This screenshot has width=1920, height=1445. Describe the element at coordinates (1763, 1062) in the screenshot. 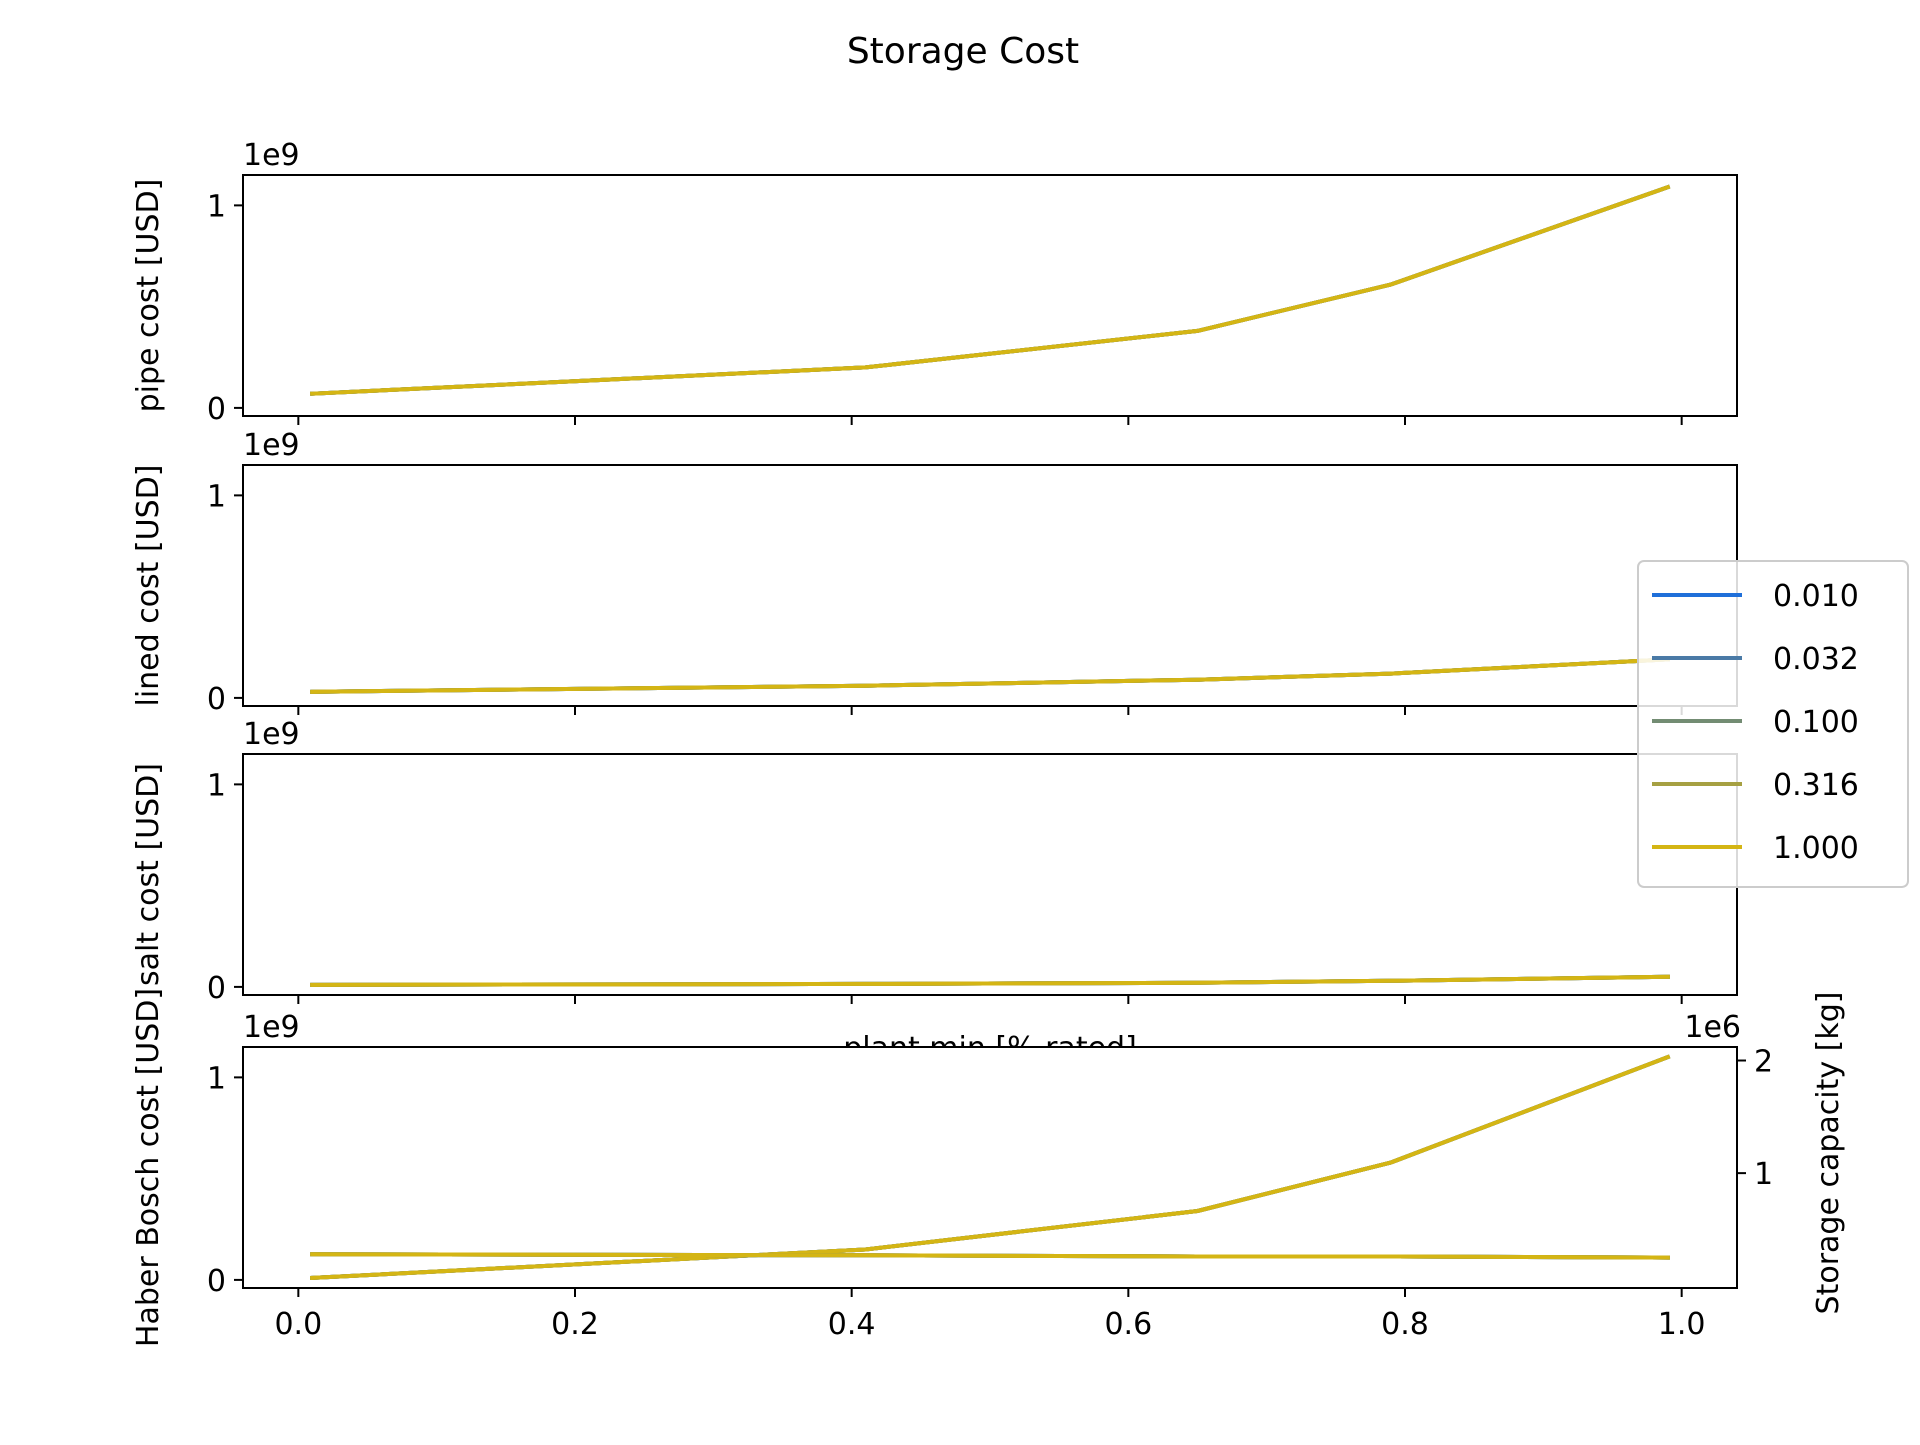

I see `y2-tick-label: 2` at that location.